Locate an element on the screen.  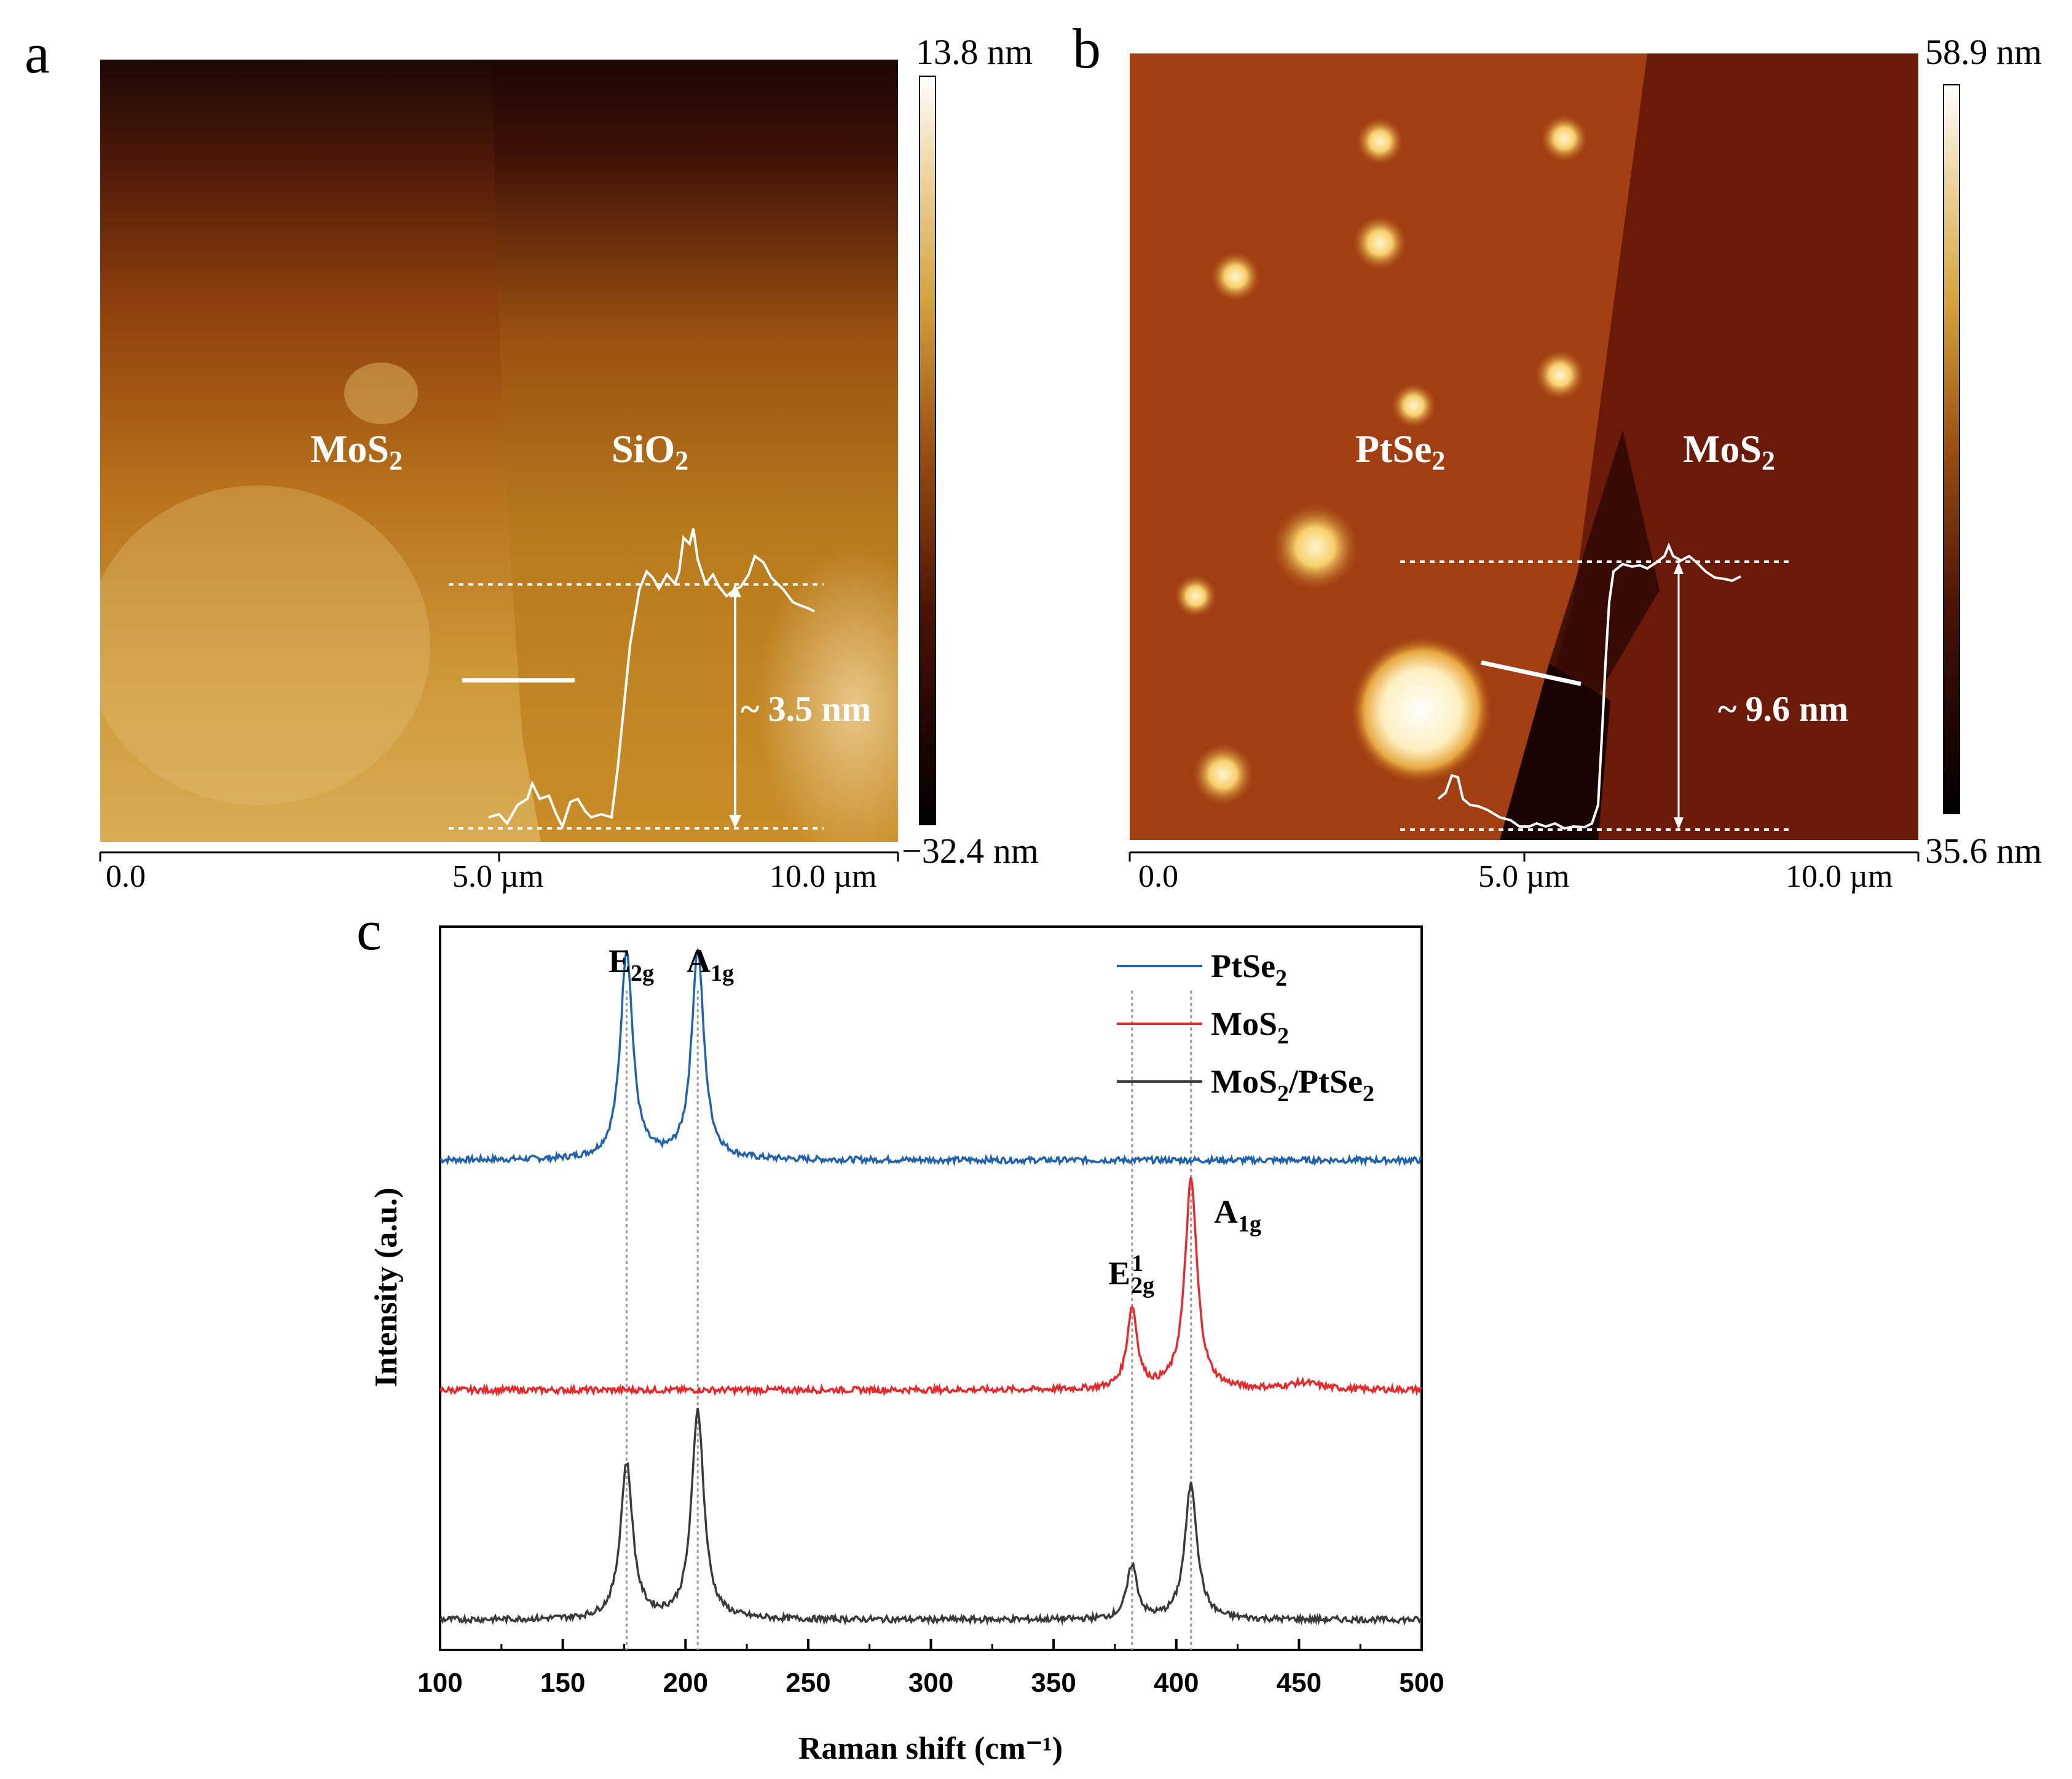
raman-legend: PtSe2 MoS2 MoS2/PtSe2 is located at coordinates (1245, 1027).